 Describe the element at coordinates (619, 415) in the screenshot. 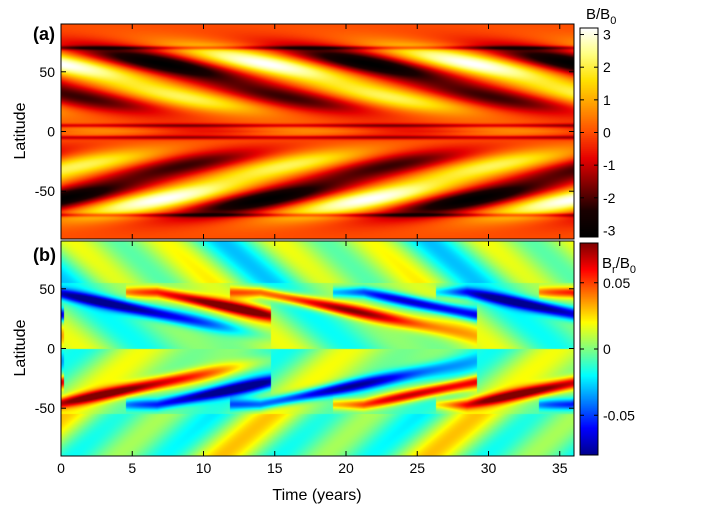

I see `colorbar-tick-label: -0.05` at that location.